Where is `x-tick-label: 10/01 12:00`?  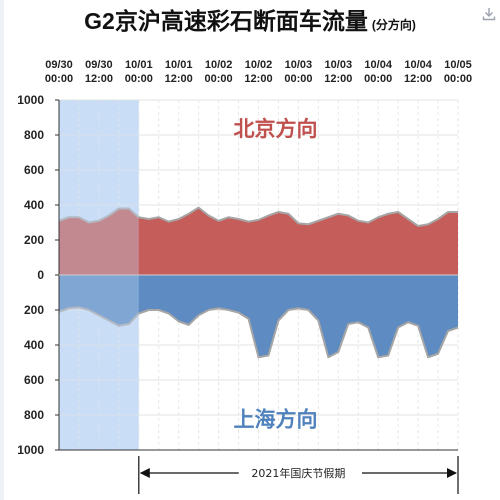
x-tick-label: 10/01 12:00 is located at coordinates (179, 72).